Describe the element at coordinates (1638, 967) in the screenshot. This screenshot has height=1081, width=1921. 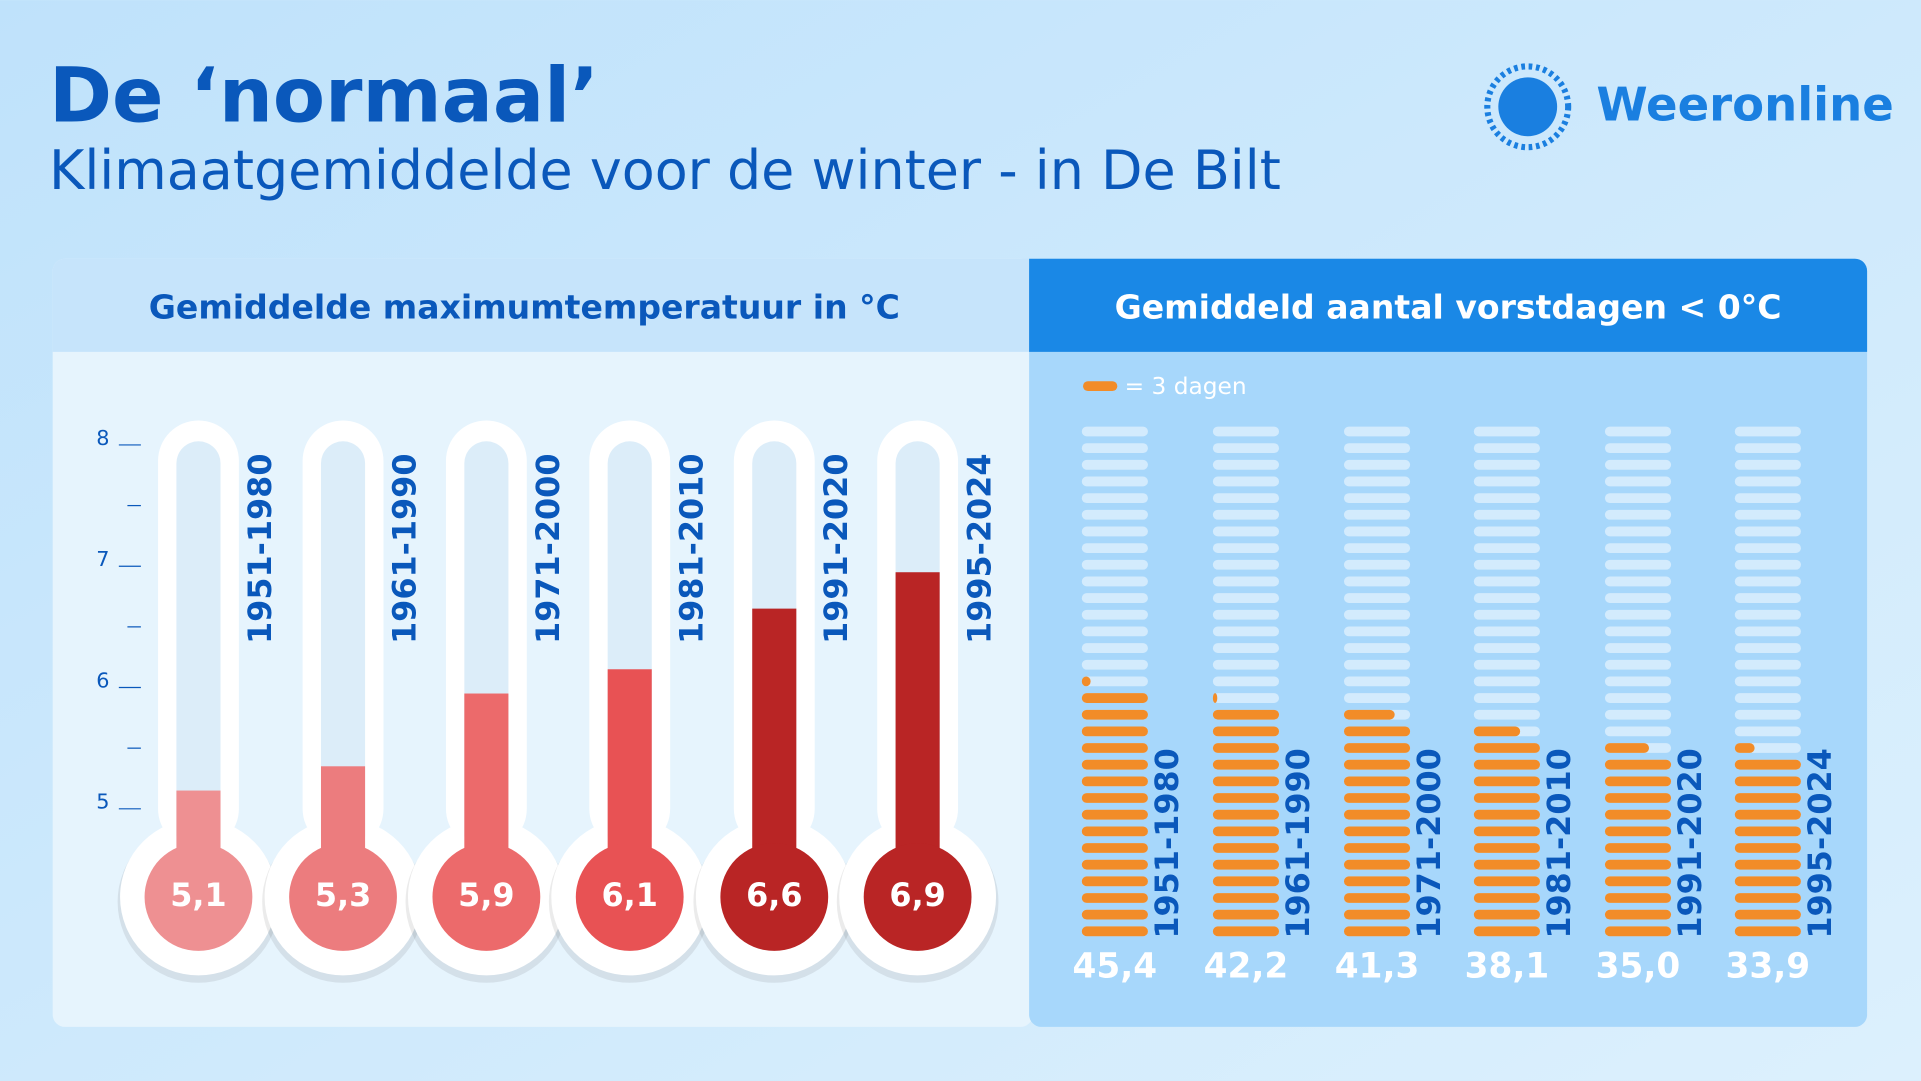
I see `value-label: 35,0` at that location.